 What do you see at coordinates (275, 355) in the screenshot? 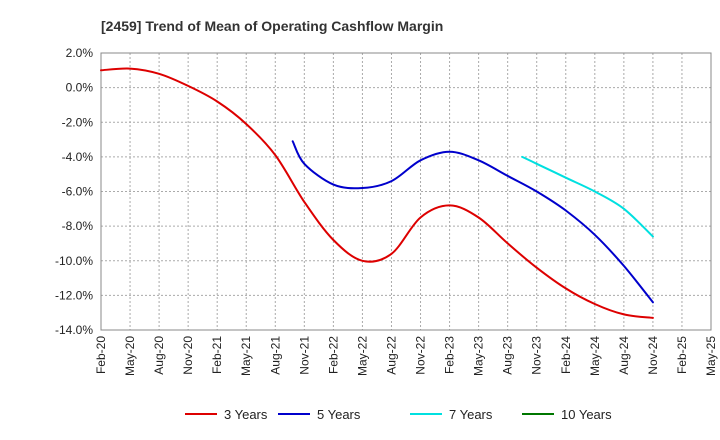
I see `x-tick-label: Aug-21` at bounding box center [275, 355].